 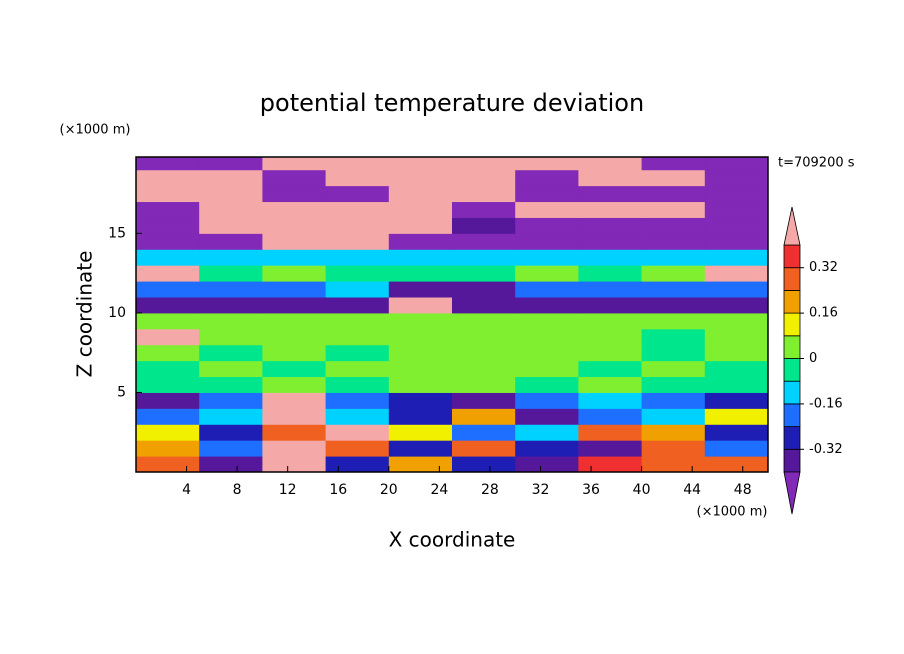 What do you see at coordinates (813, 358) in the screenshot?
I see `colorbar-tick-label: 0` at bounding box center [813, 358].